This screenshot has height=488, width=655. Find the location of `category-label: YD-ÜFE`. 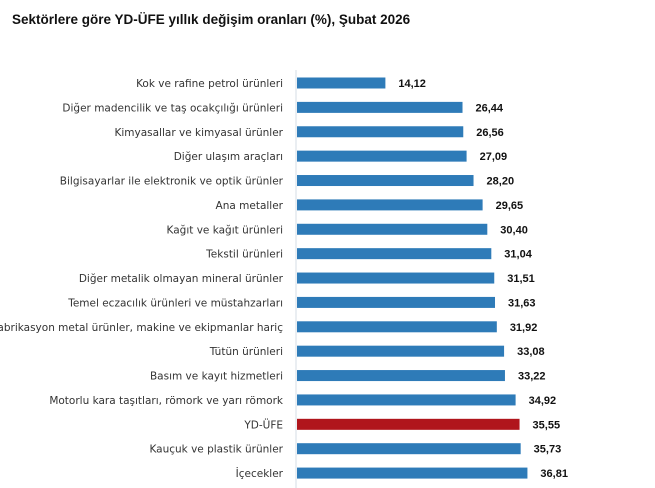

category-label: YD-ÜFE is located at coordinates (263, 424).